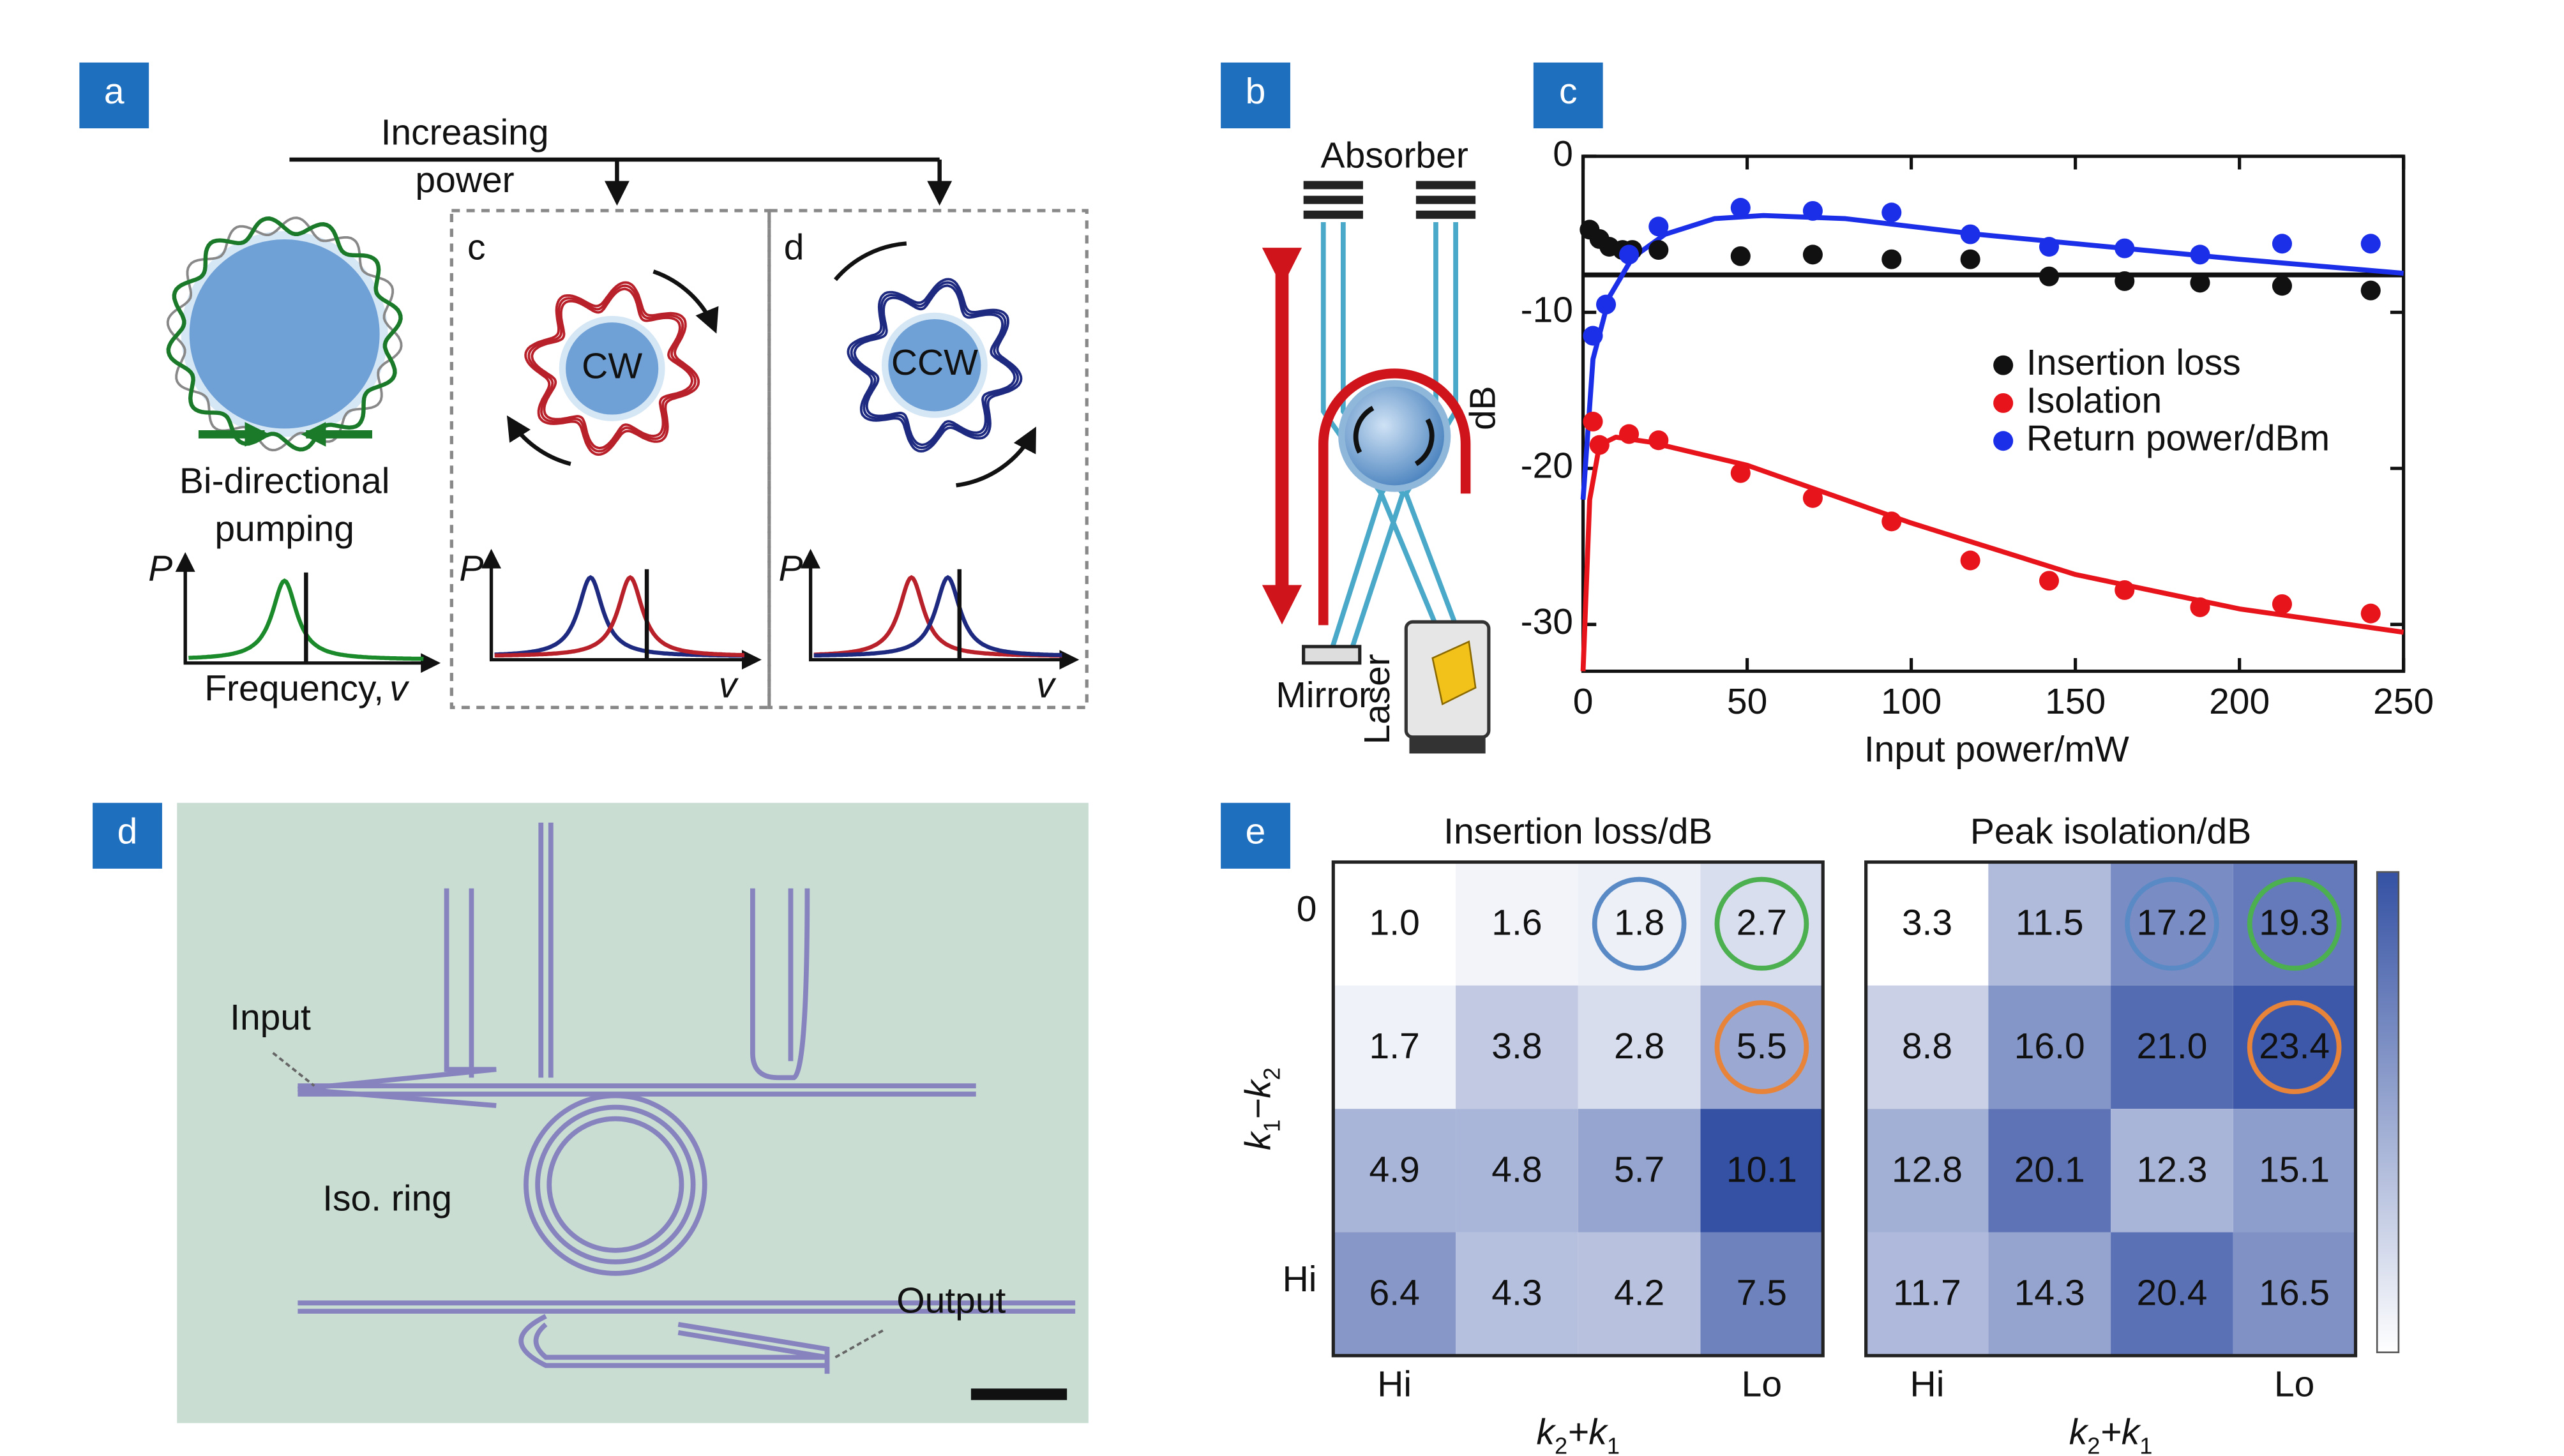 The width and height of the screenshot is (2564, 1456). Describe the element at coordinates (579, 1205) in the screenshot. I see `leader` at that location.